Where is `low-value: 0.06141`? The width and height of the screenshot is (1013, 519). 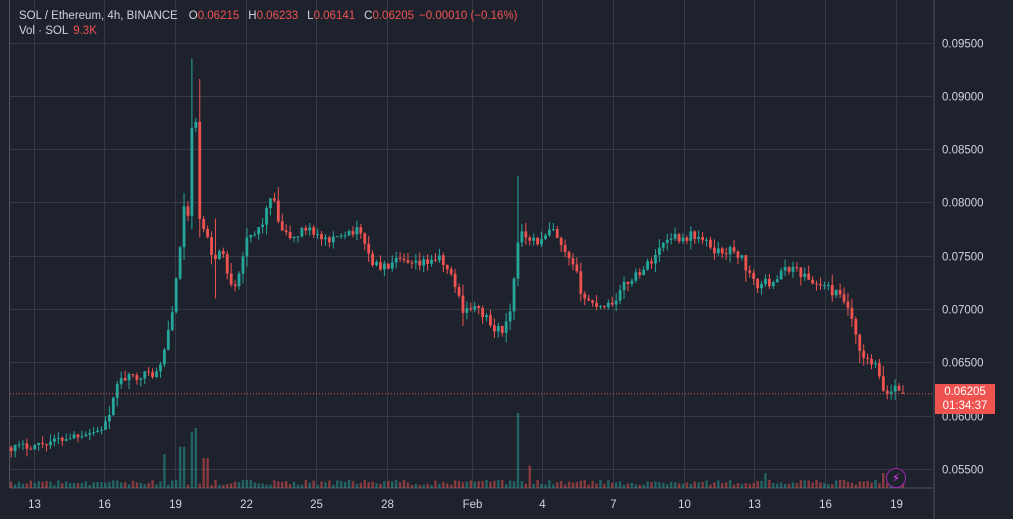 low-value: 0.06141 is located at coordinates (334, 16).